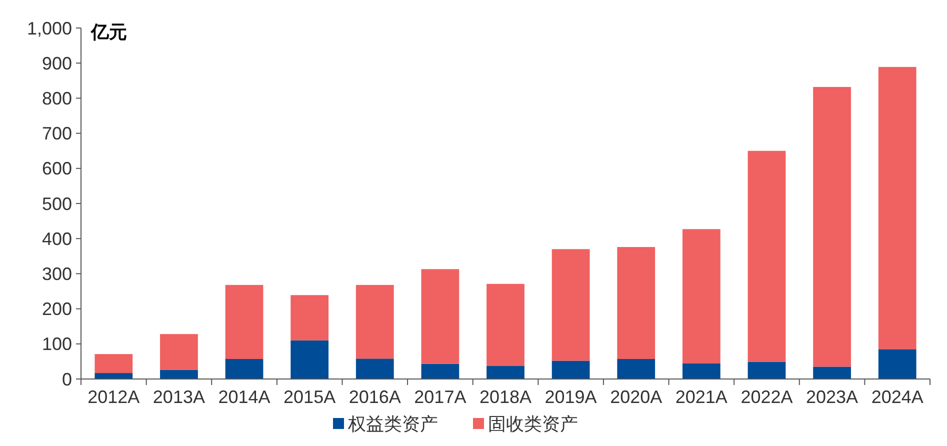 This screenshot has height=446, width=947. What do you see at coordinates (57, 98) in the screenshot?
I see `y-tick-label: 800` at bounding box center [57, 98].